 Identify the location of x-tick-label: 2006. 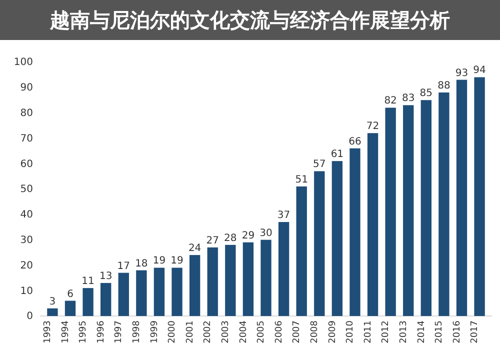
(279, 332).